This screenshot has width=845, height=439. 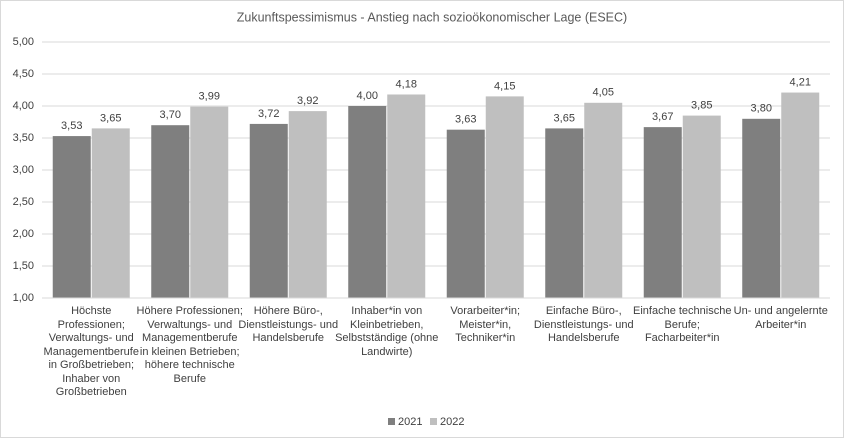 What do you see at coordinates (465, 120) in the screenshot?
I see `data-label: 3,63` at bounding box center [465, 120].